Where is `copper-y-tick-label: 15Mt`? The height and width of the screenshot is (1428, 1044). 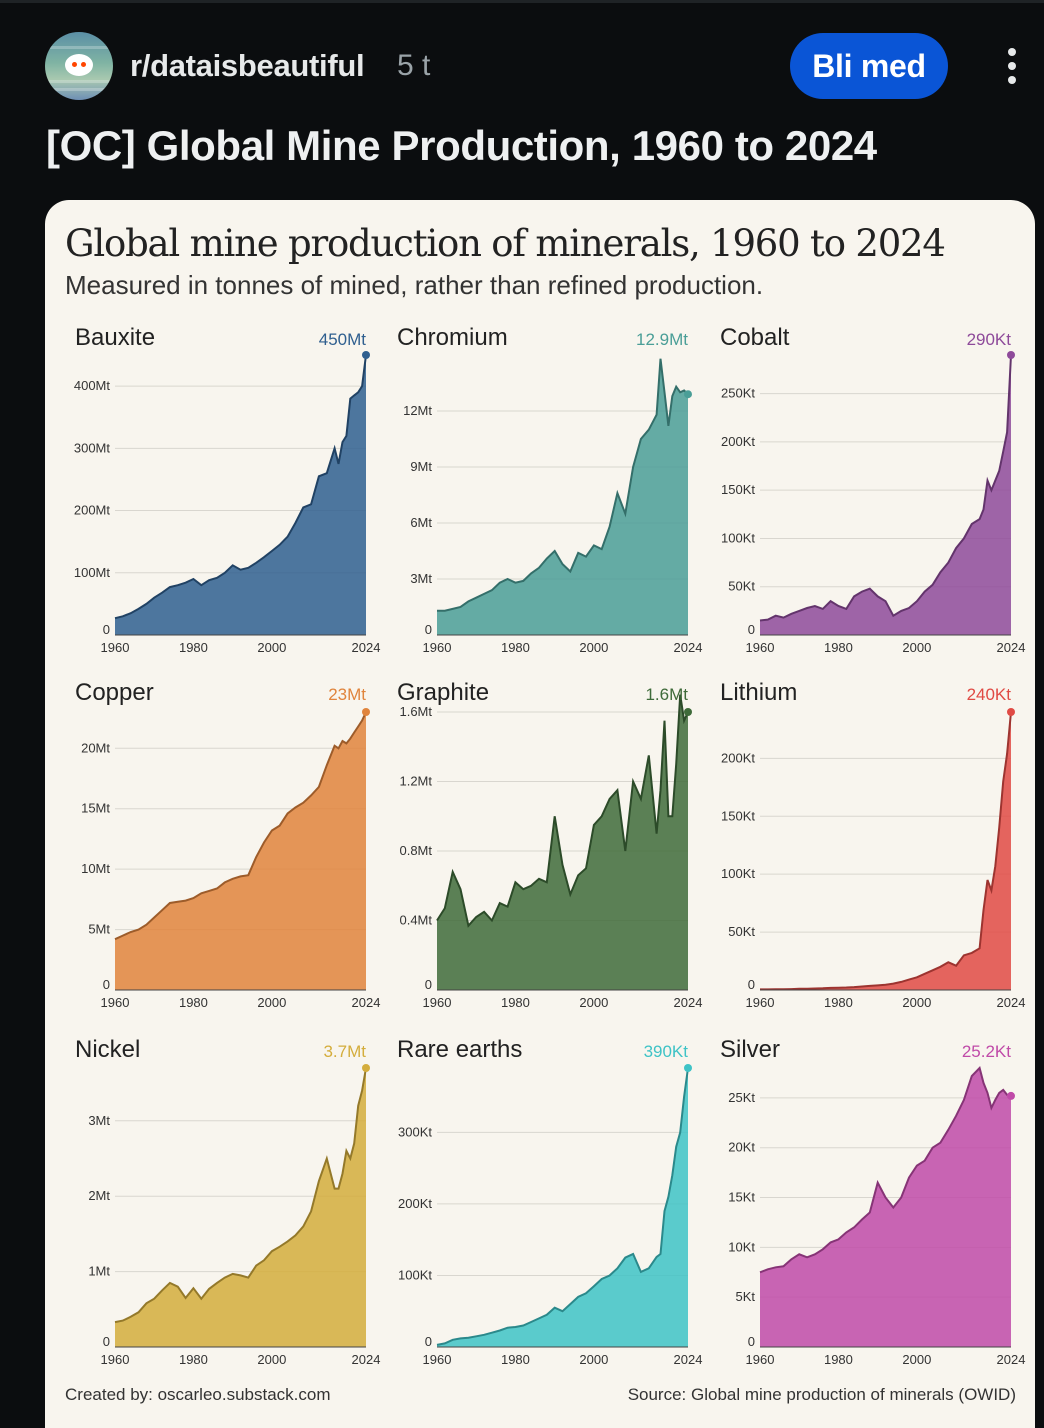 copper-y-tick-label: 15Mt is located at coordinates (95, 808).